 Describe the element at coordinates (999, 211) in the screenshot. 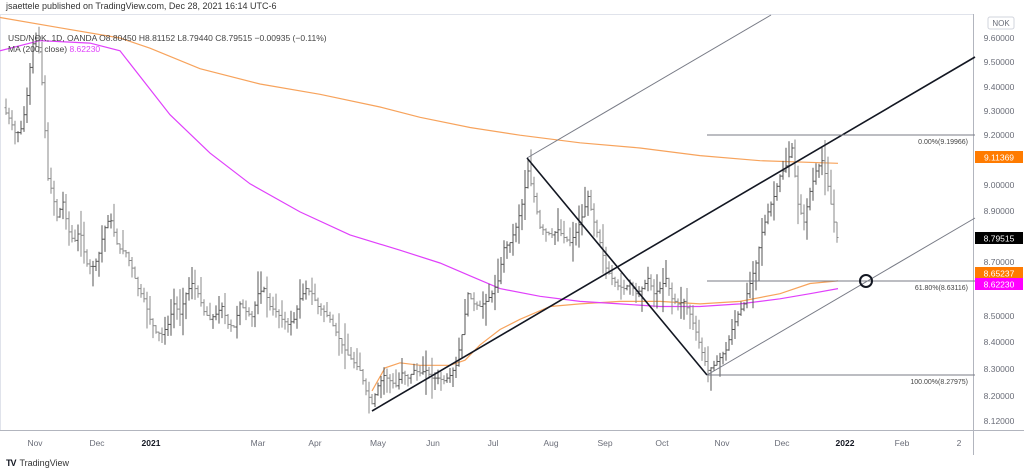

I see `price-tick: 8.90000` at that location.